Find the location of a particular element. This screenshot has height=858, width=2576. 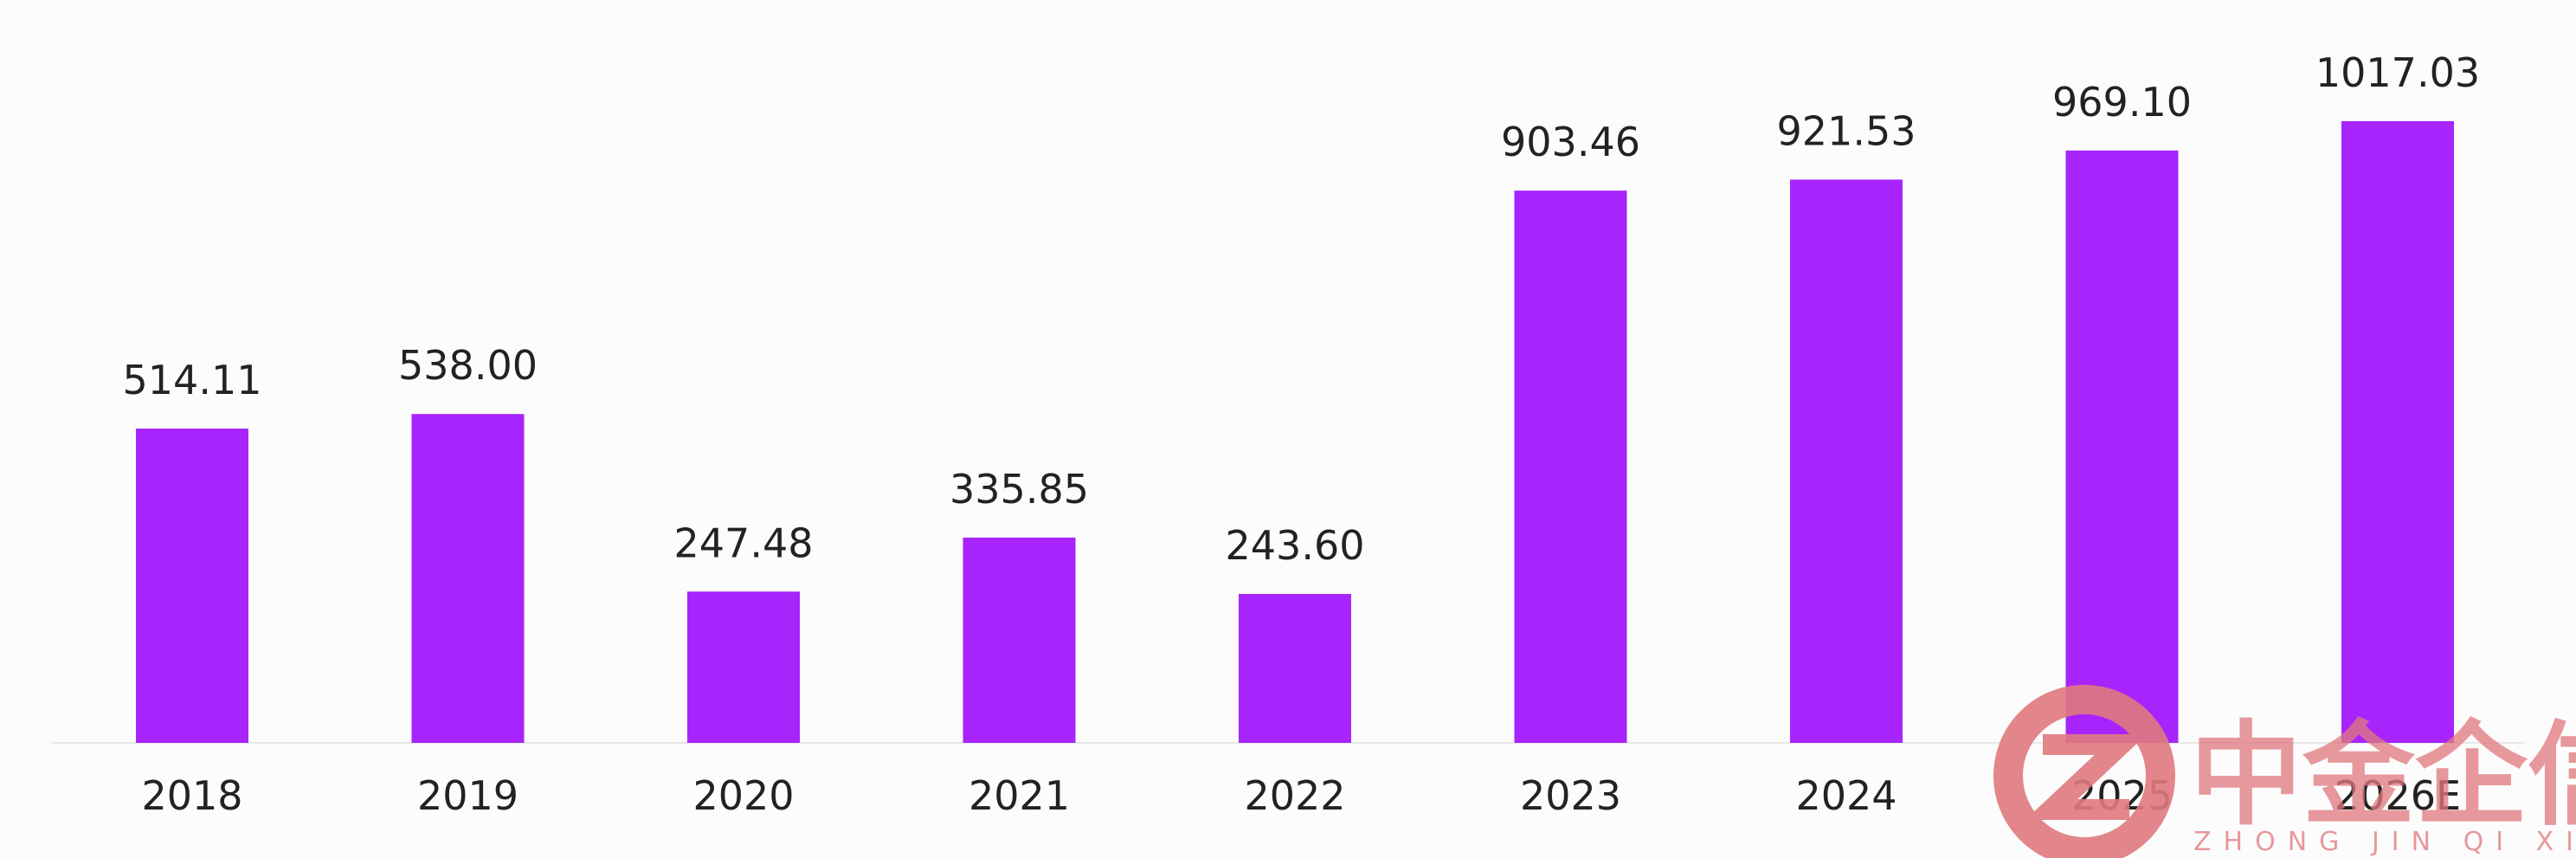

value-label-2020: 247.48 is located at coordinates (744, 542).